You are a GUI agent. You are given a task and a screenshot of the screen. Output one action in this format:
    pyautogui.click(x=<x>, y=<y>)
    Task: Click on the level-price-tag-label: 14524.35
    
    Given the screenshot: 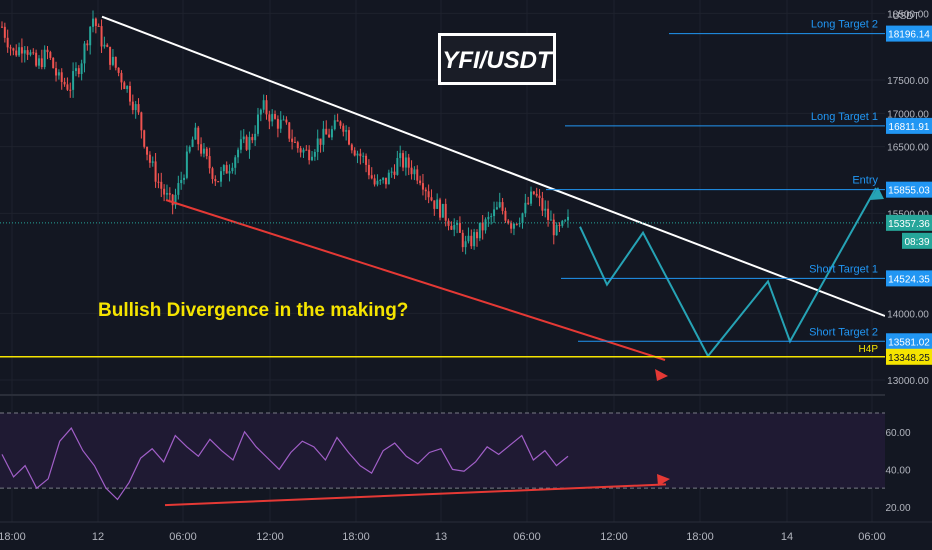 What is the action you would take?
    pyautogui.click(x=909, y=279)
    